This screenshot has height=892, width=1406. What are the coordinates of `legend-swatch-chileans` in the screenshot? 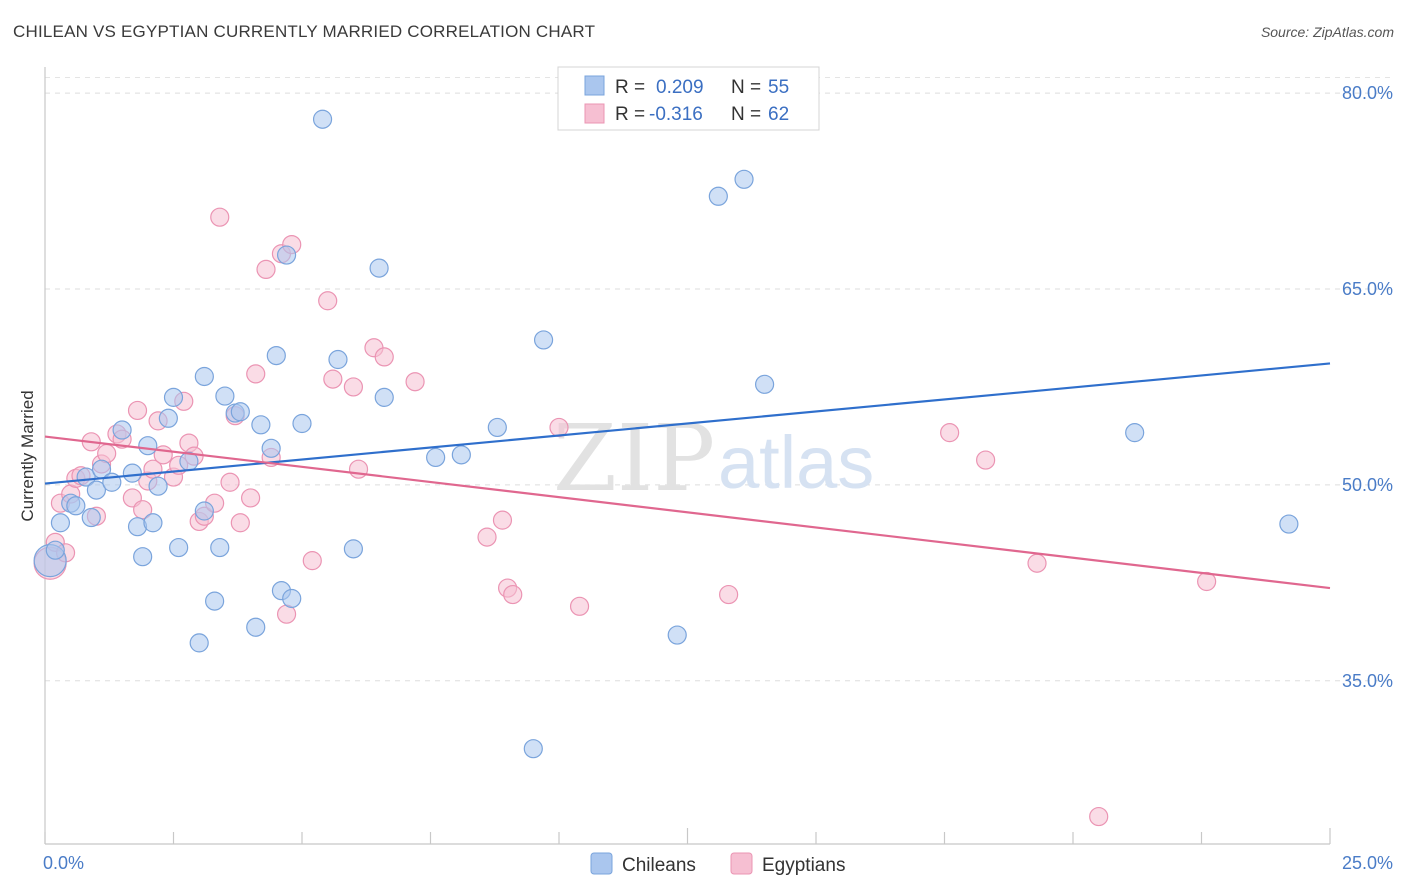 It's located at (594, 85).